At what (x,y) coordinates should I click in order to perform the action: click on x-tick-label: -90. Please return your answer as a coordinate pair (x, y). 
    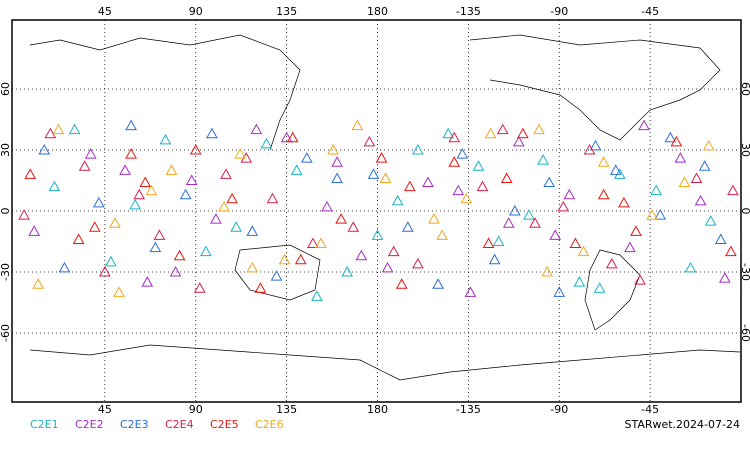
    Looking at the image, I should click on (559, 409).